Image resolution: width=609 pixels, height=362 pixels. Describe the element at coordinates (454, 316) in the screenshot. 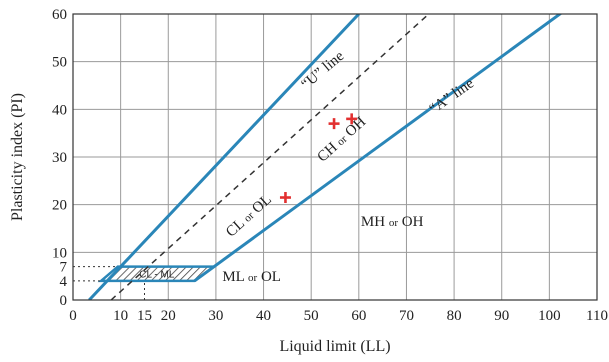

I see `x-tick-label: 80` at that location.